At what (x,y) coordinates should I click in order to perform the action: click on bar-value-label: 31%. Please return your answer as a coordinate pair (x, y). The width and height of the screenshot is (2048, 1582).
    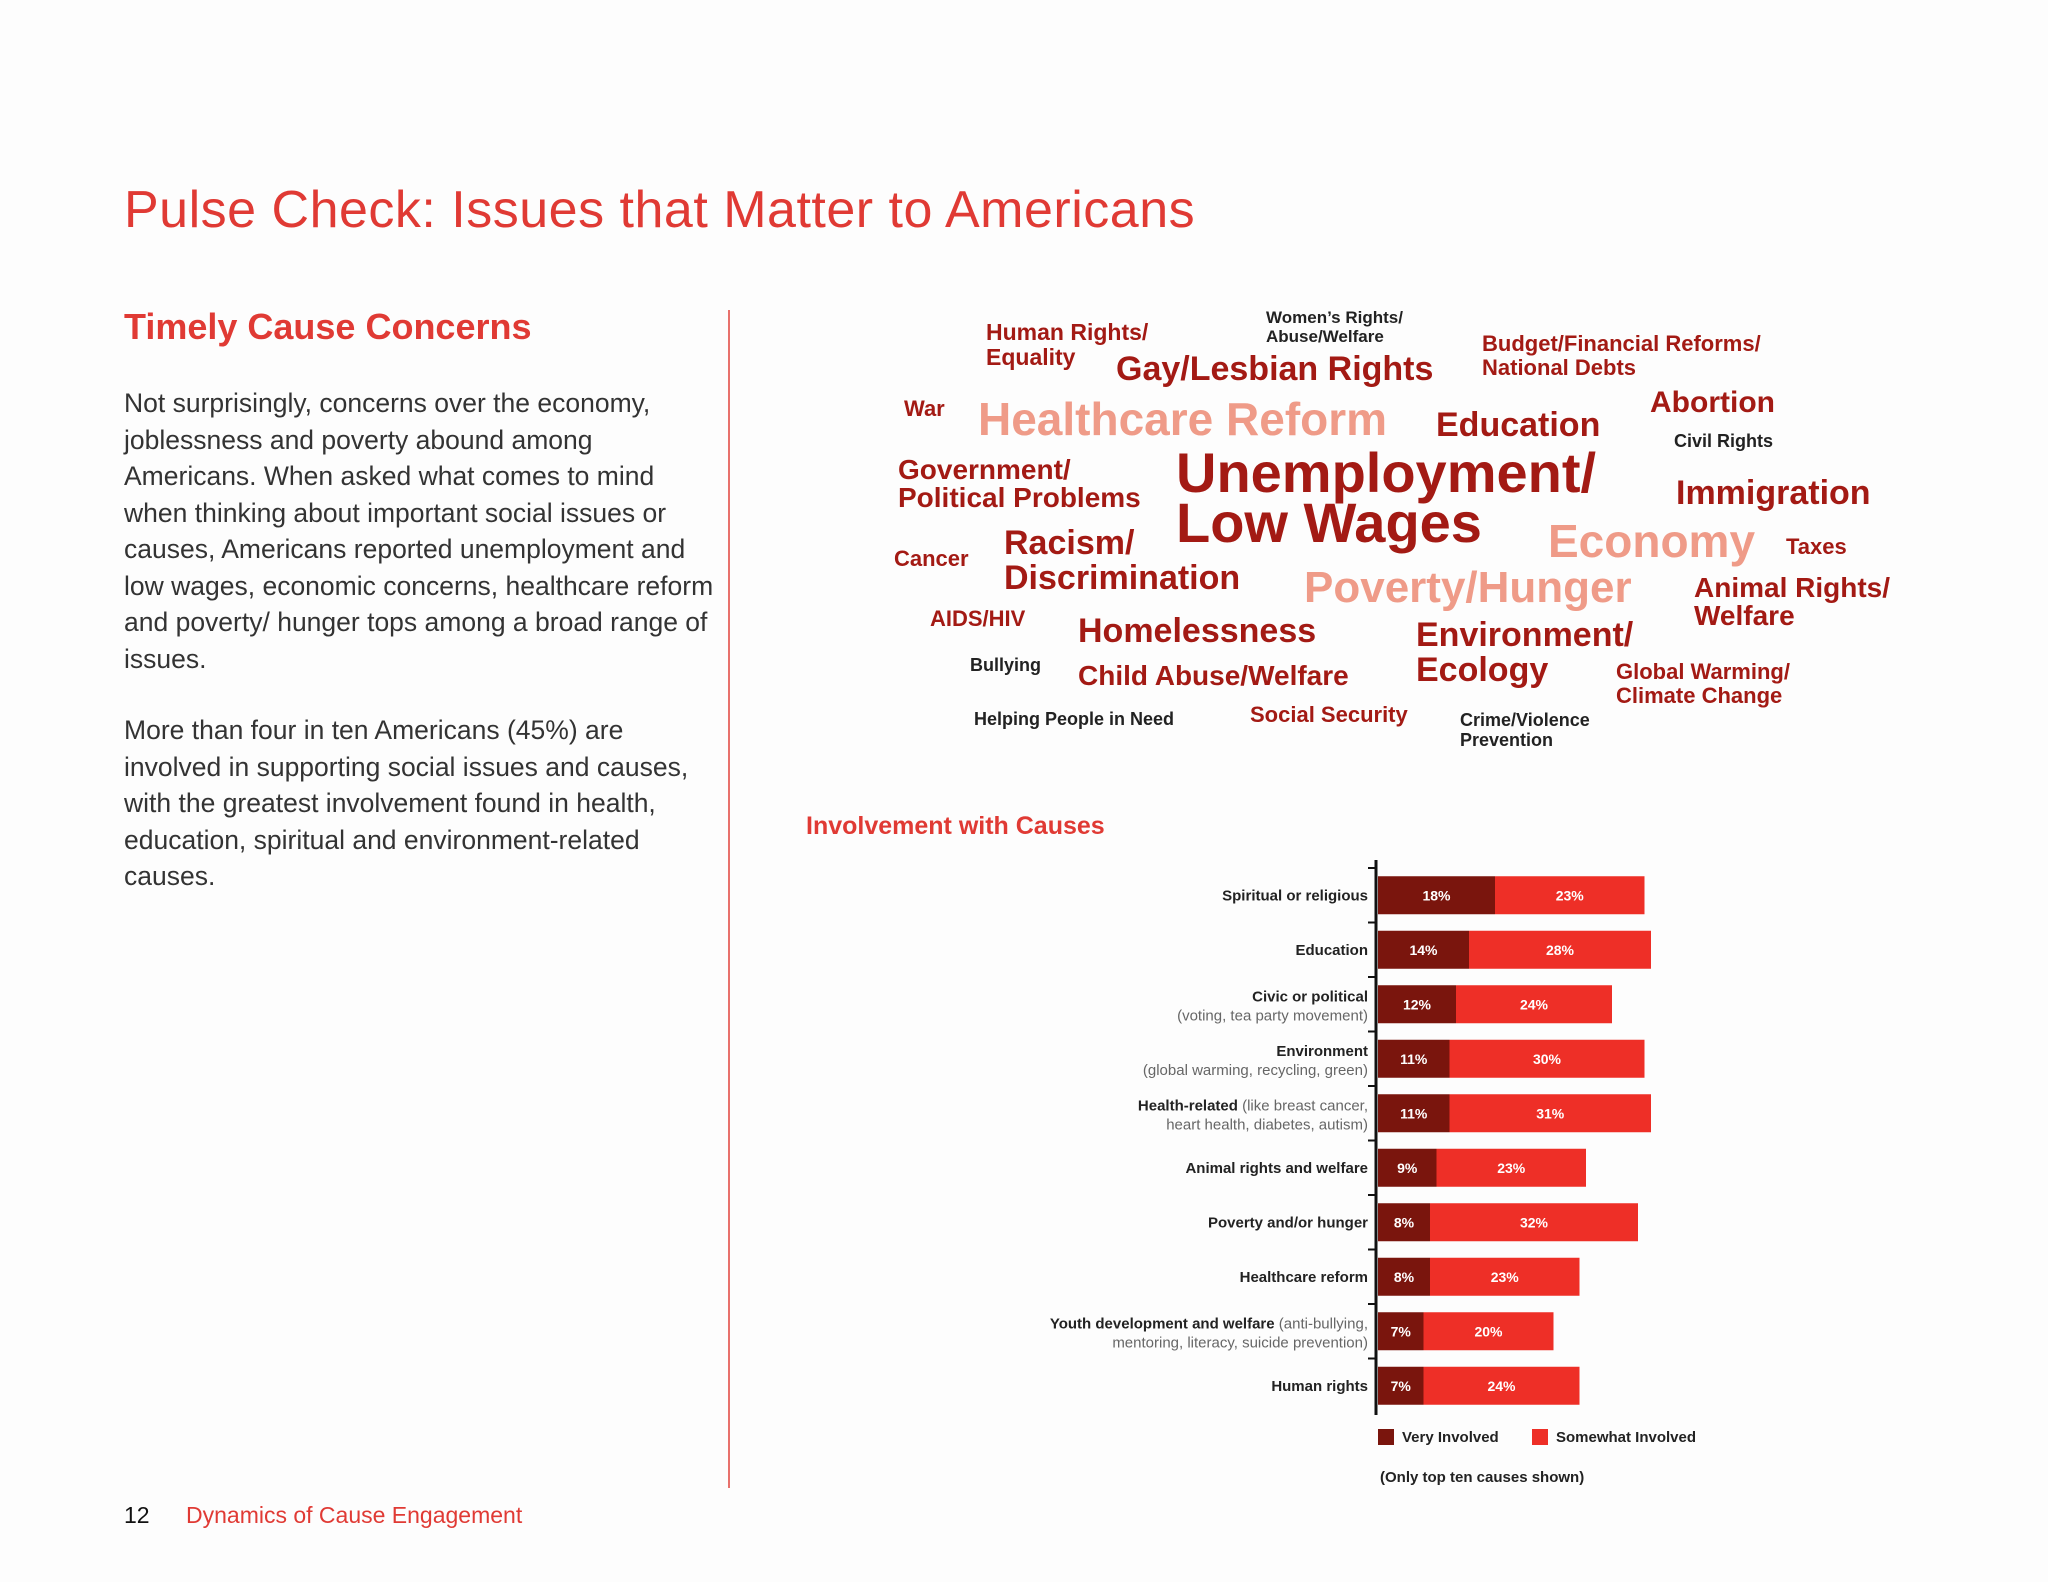
    Looking at the image, I should click on (1550, 1113).